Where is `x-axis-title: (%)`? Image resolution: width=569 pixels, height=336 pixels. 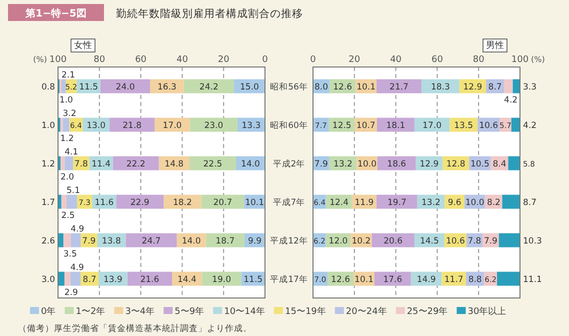 x-axis-title: (%) is located at coordinates (538, 59).